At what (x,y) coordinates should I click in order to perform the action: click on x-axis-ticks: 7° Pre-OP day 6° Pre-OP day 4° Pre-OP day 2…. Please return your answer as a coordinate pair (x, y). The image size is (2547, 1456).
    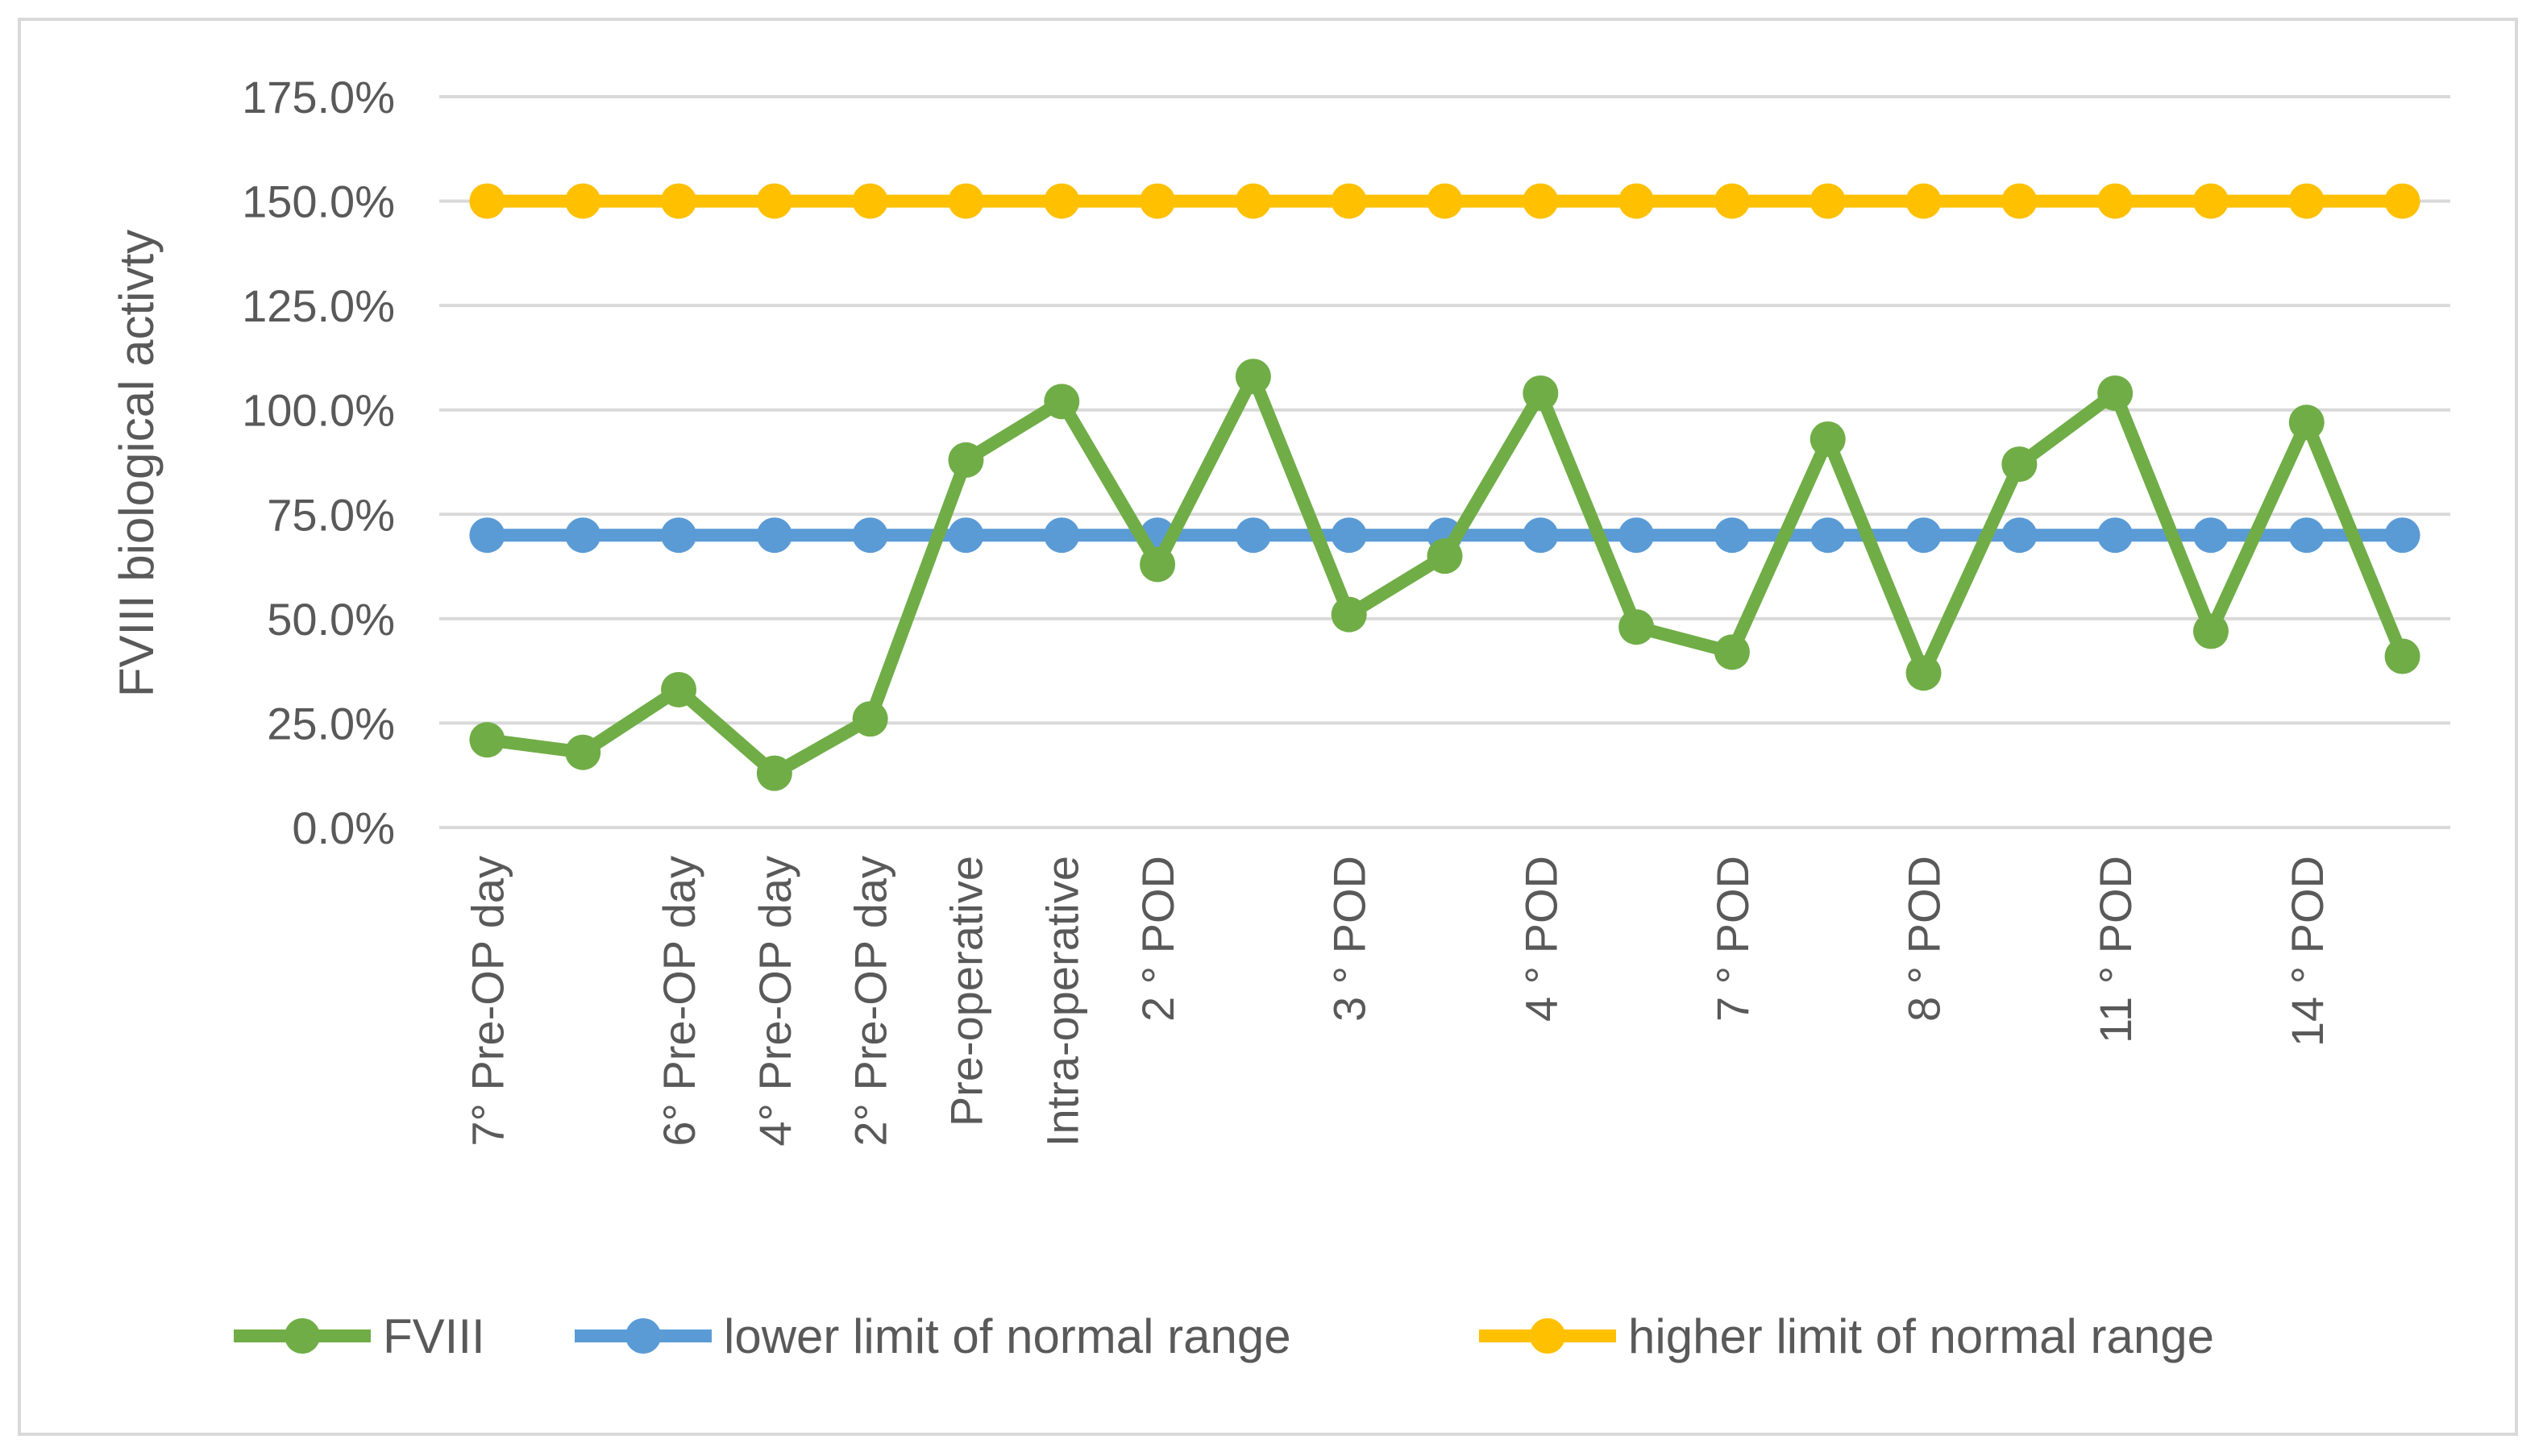
    Looking at the image, I should click on (1397, 1001).